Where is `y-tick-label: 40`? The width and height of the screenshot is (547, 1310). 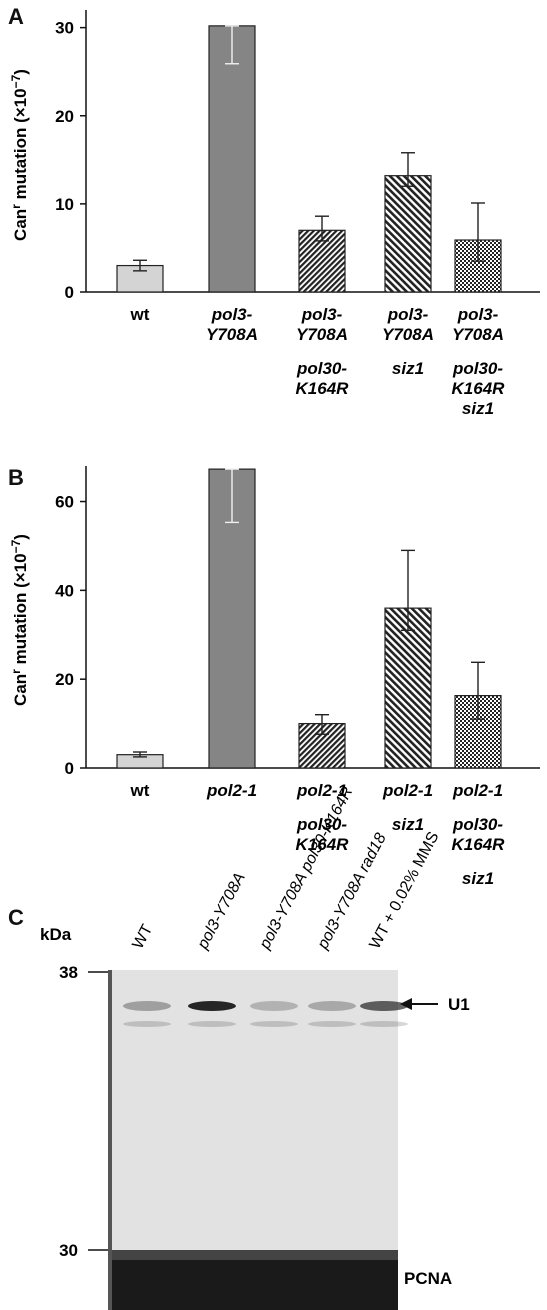
y-tick-label: 40 is located at coordinates (64, 590).